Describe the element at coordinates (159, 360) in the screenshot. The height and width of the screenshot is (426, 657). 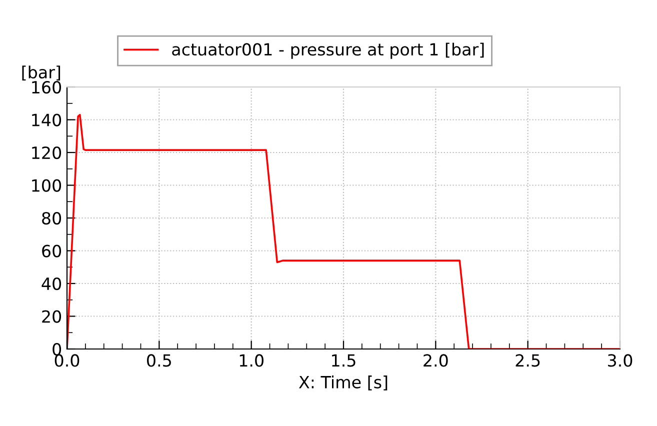
I see `x-tick-label: 0.5` at that location.